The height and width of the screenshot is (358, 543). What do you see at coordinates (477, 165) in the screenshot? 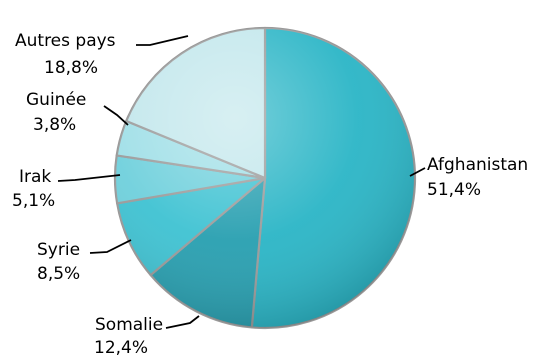
I see `slice-label-afghanistan: Afghanistan` at bounding box center [477, 165].